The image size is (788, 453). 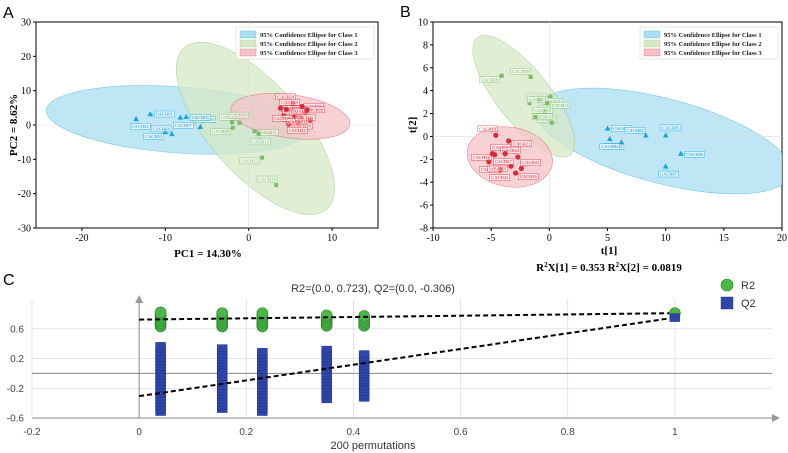 I want to click on point-label-CACH12: CACH12, so click(x=260, y=141).